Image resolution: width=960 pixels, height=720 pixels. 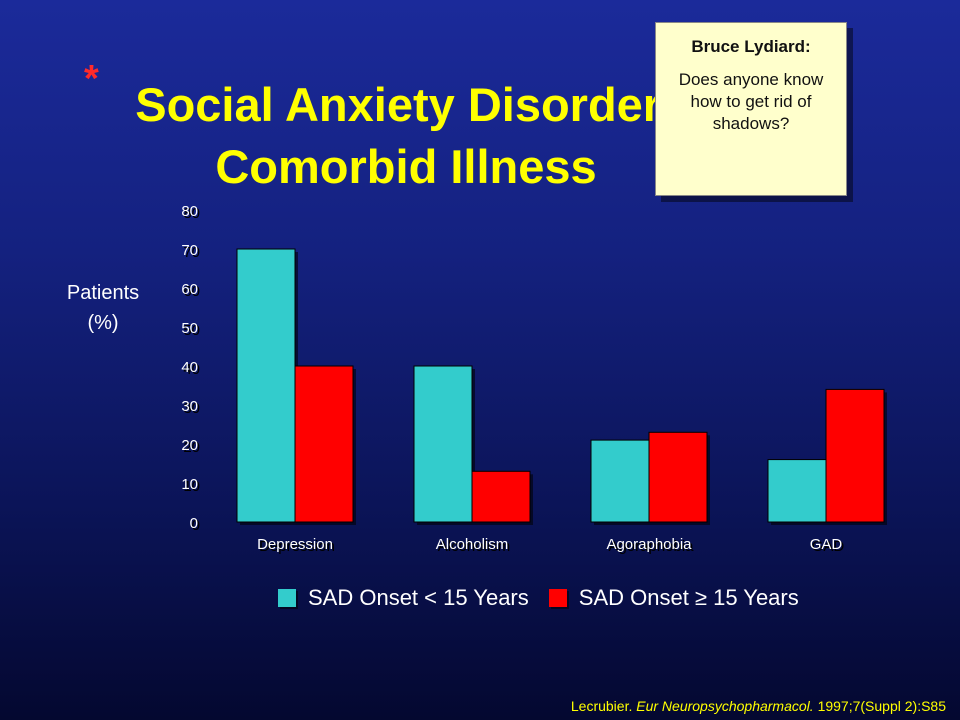 I want to click on y-tick-label-10: 10, so click(x=189, y=484).